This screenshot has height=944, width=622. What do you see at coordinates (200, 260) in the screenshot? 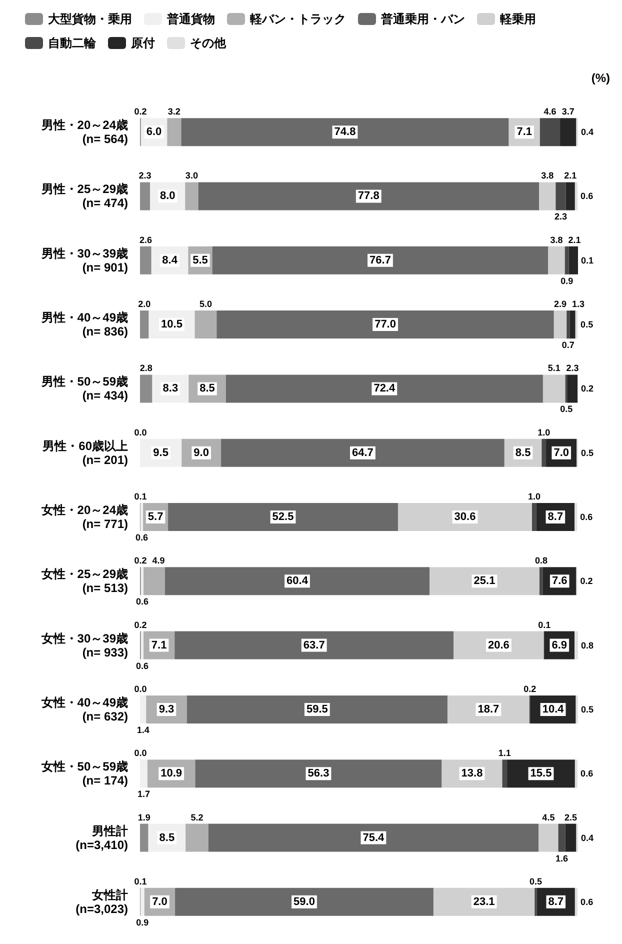
I see `data-label: 5.5` at bounding box center [200, 260].